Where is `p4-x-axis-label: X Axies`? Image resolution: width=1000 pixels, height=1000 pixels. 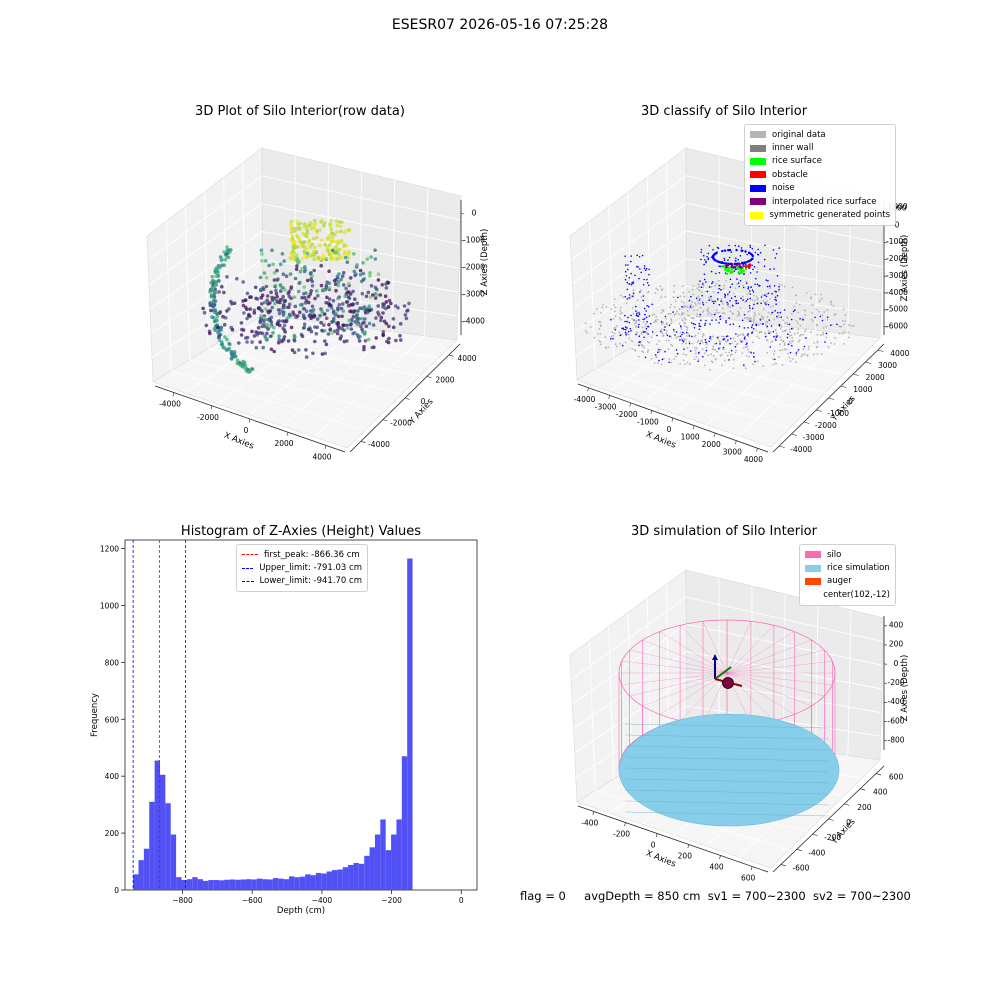
p4-x-axis-label: X Axies is located at coordinates (660, 859).